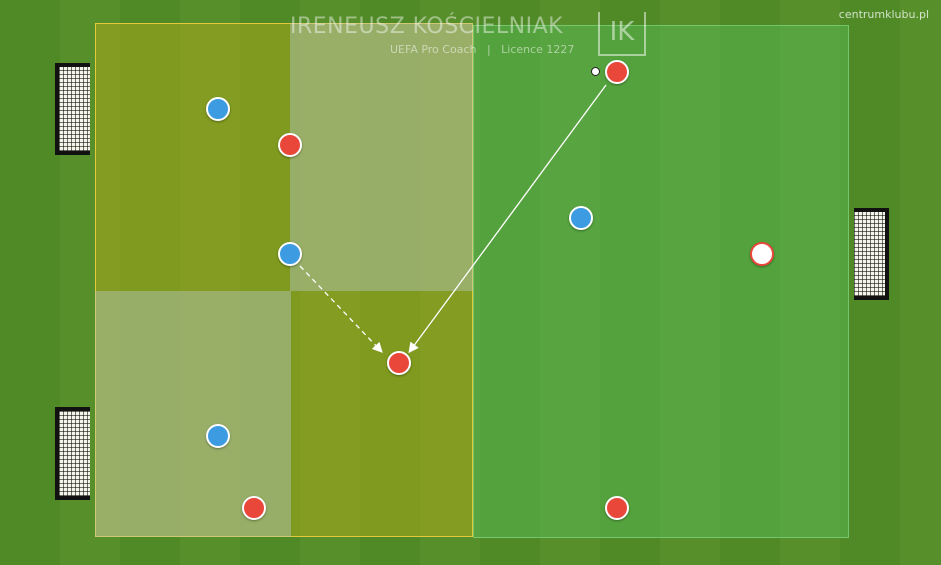  What do you see at coordinates (482, 49) in the screenshot?
I see `coach-subtitle: UEFA Pro Coach | Licence 1227` at bounding box center [482, 49].